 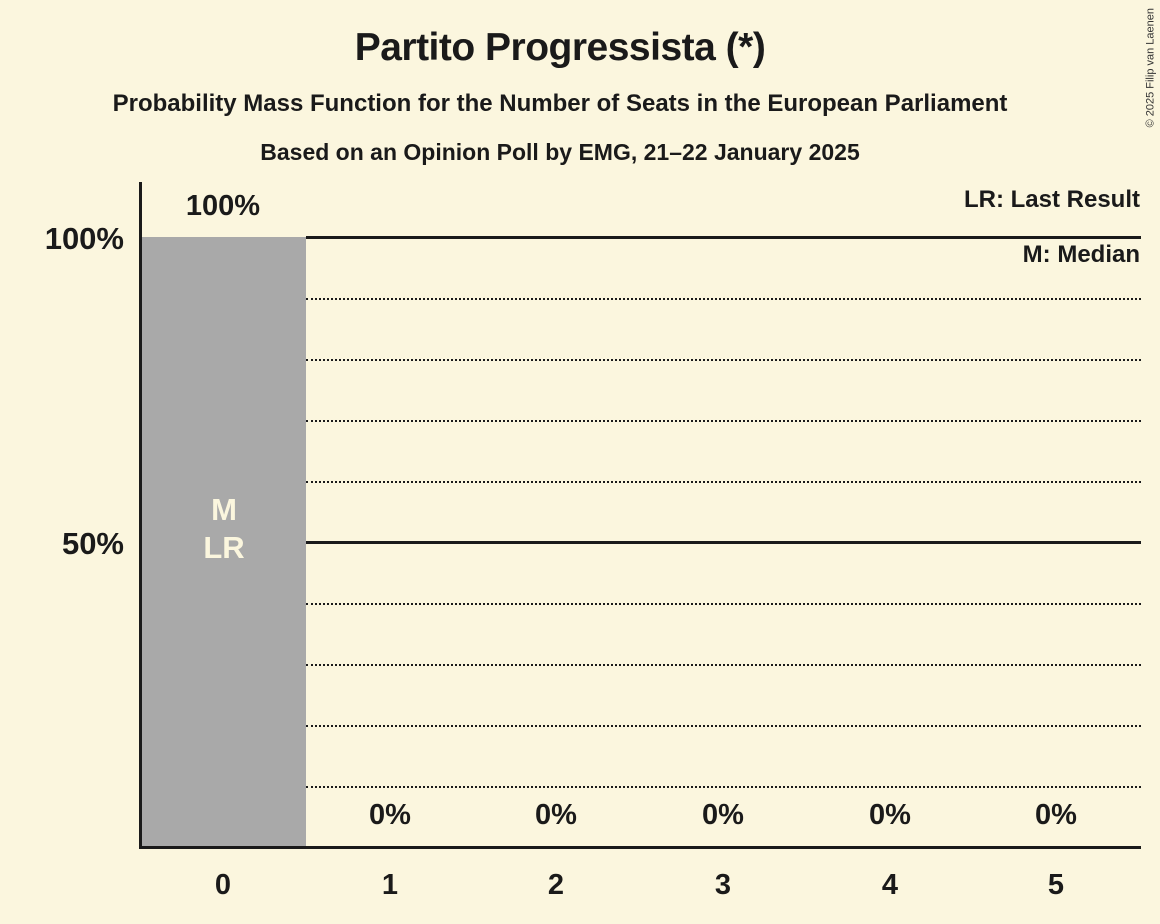 What do you see at coordinates (640, 847) in the screenshot?
I see `x-axis-line` at bounding box center [640, 847].